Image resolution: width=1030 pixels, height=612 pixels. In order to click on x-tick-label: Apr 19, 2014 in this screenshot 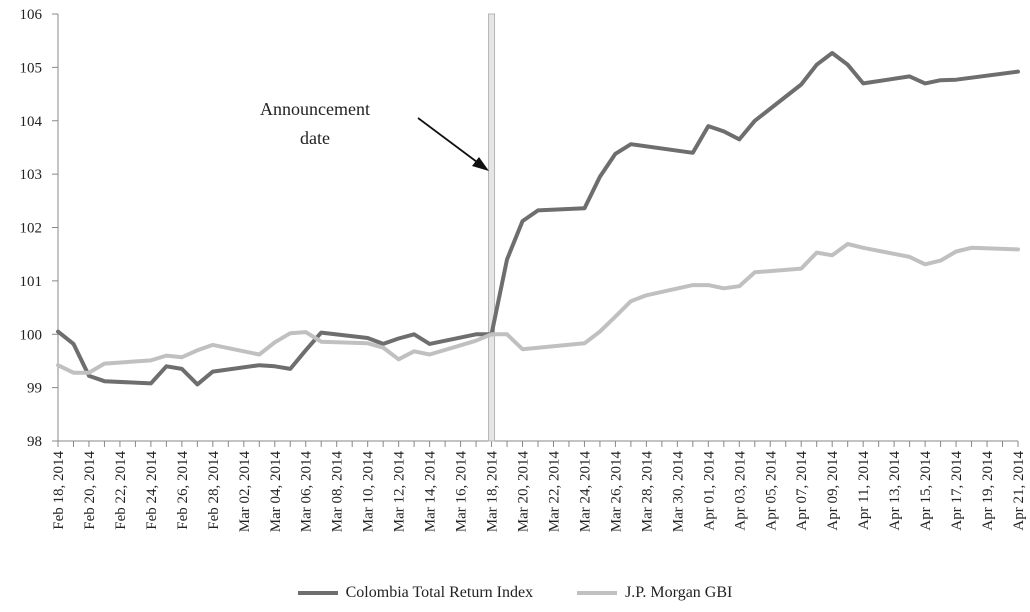, I will do `click(988, 491)`.